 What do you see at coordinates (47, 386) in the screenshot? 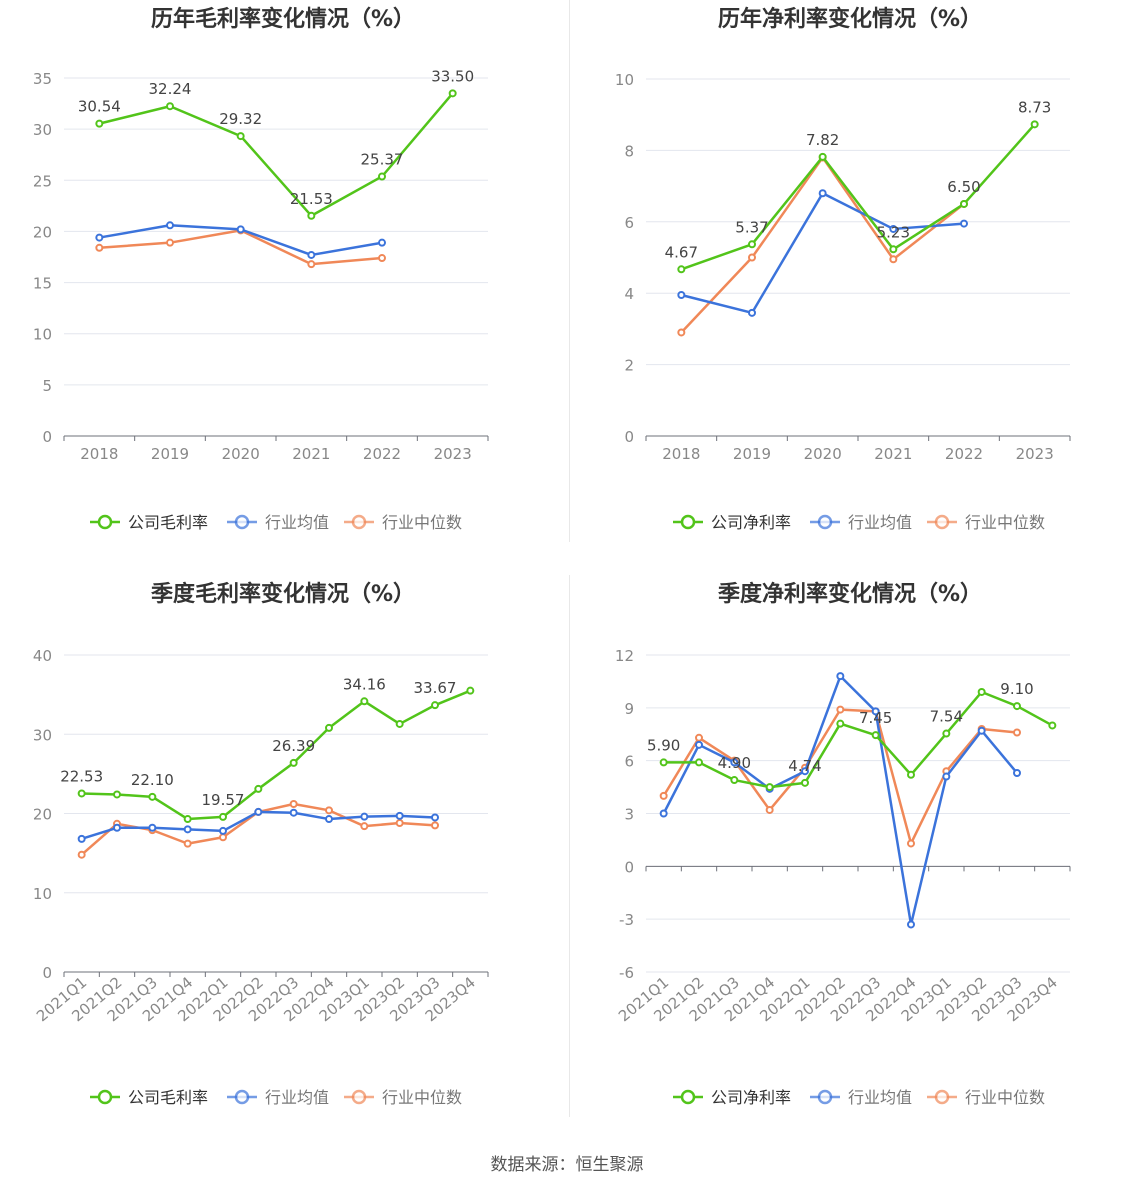
I see `y-tick-label: 5` at bounding box center [47, 386].